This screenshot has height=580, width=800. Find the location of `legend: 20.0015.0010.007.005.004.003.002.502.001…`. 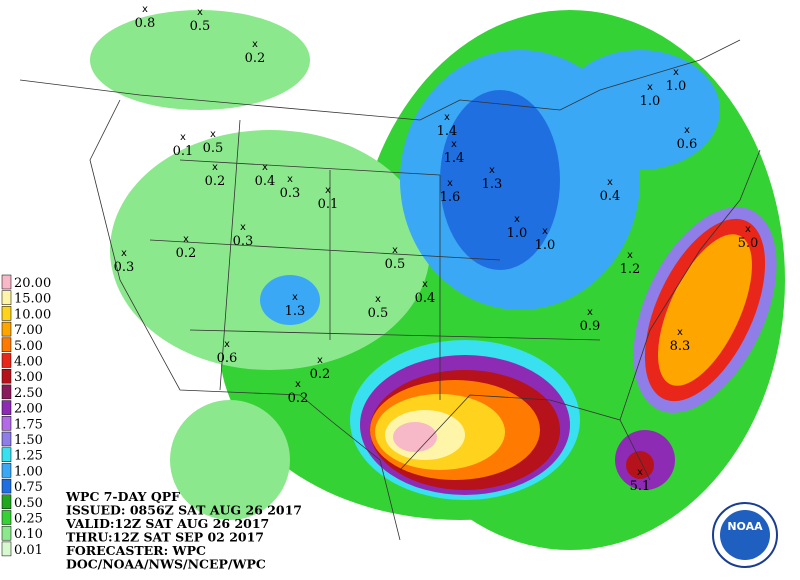

legend: 20.0015.0010.007.005.004.003.002.502.001… is located at coordinates (26, 416).